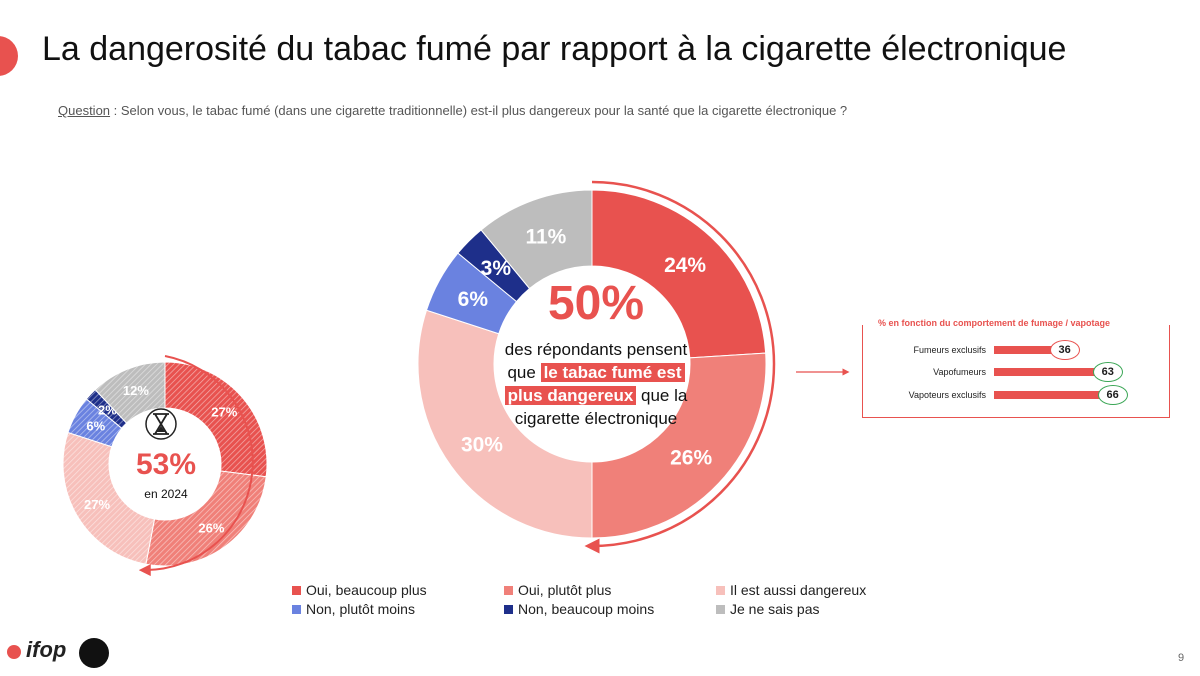 The height and width of the screenshot is (676, 1200). Describe the element at coordinates (596, 349) in the screenshot. I see `caption-line1: des répondants pensent` at that location.